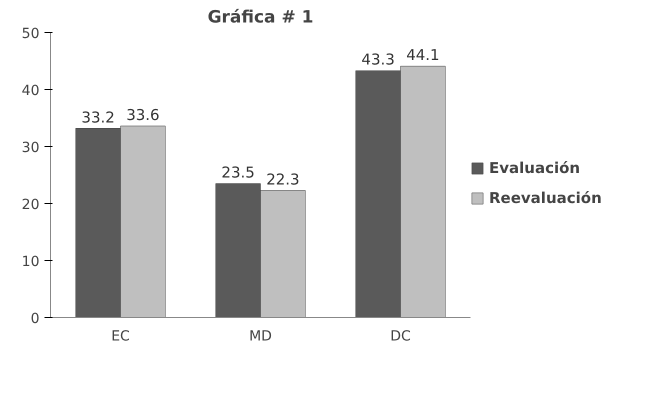  I want to click on legend-label: Evaluación, so click(534, 168).